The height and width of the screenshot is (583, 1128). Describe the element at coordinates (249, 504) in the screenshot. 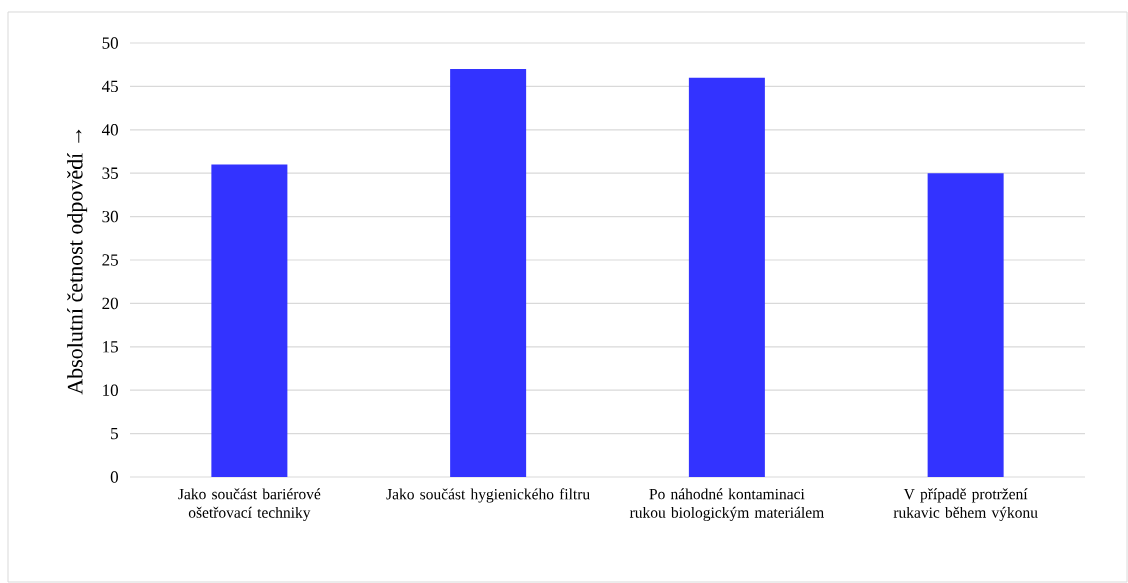

I see `x-tick-label: Jako součást bariérové ošetřovací techniky` at that location.